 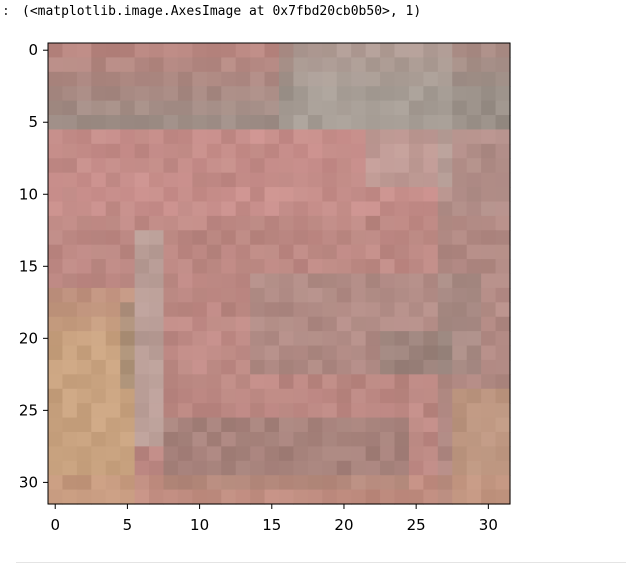 What do you see at coordinates (28, 194) in the screenshot?
I see `y-tick-label: 10` at bounding box center [28, 194].